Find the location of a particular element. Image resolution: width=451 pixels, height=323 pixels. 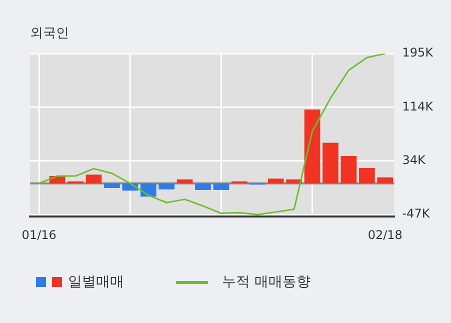

y-tick-label: 195K is located at coordinates (418, 53).